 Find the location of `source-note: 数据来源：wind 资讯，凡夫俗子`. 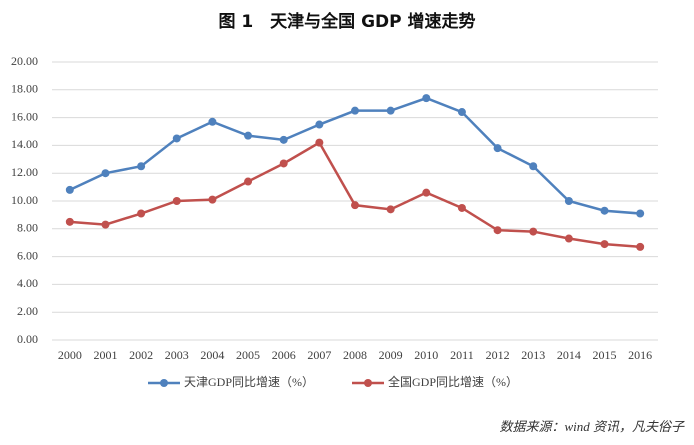

source-note: 数据来源：wind 资讯，凡夫俗子 is located at coordinates (592, 426).